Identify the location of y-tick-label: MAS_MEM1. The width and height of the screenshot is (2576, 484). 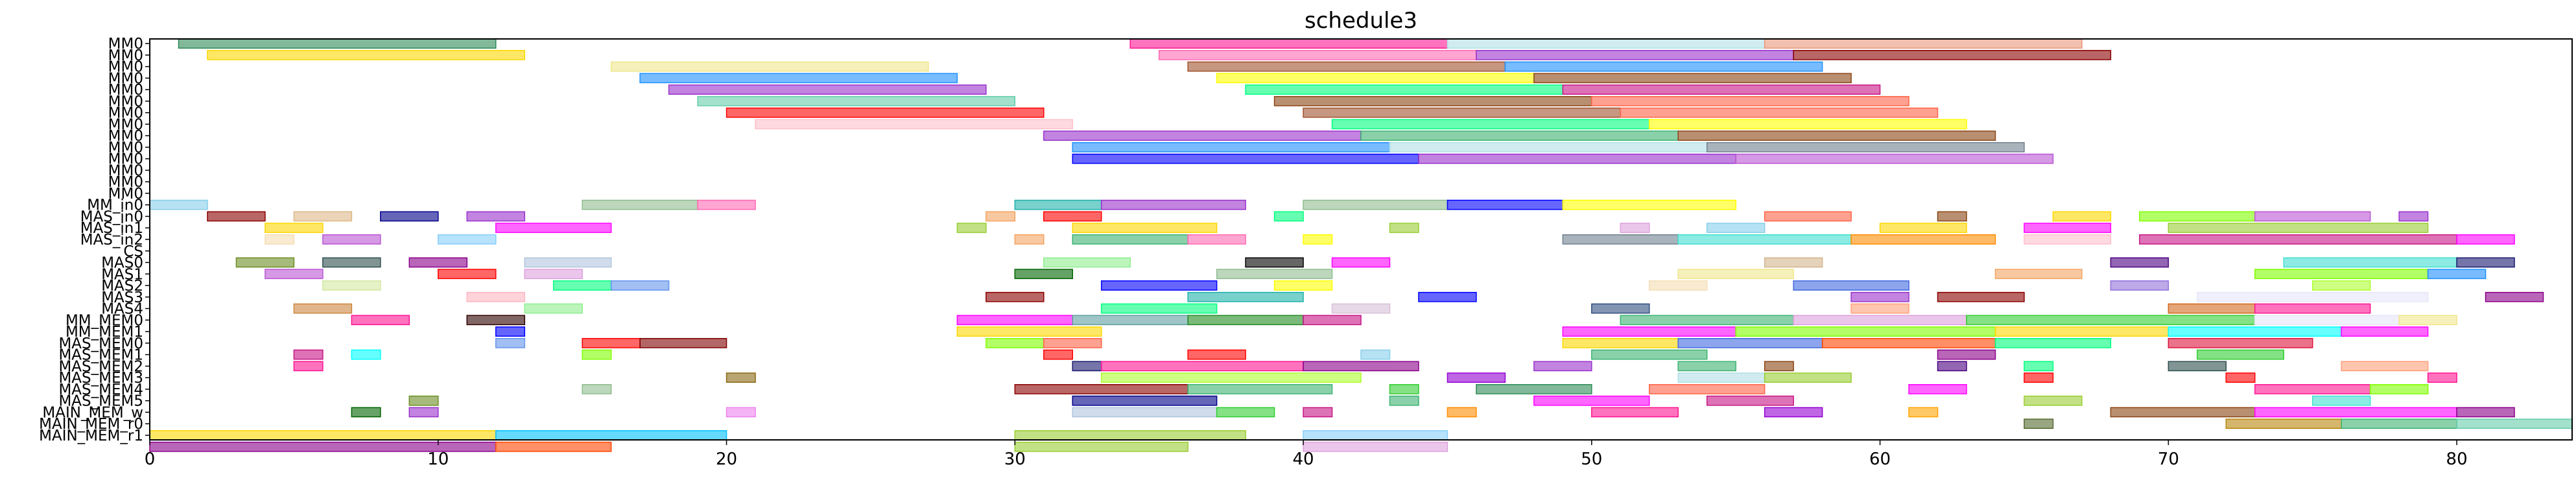
(101, 355).